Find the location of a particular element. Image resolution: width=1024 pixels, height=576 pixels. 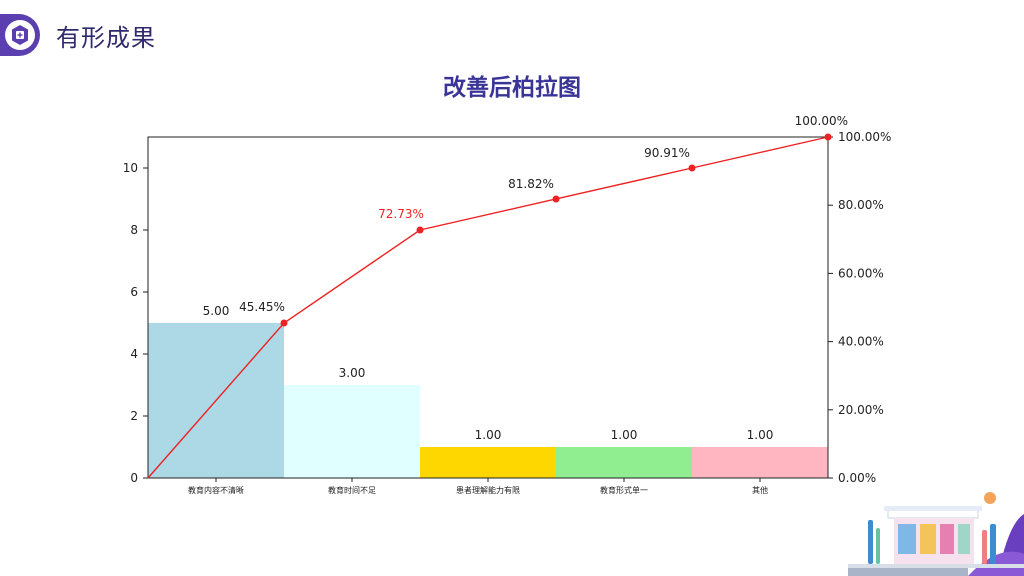

bar-value-label: 5.00 is located at coordinates (216, 311).